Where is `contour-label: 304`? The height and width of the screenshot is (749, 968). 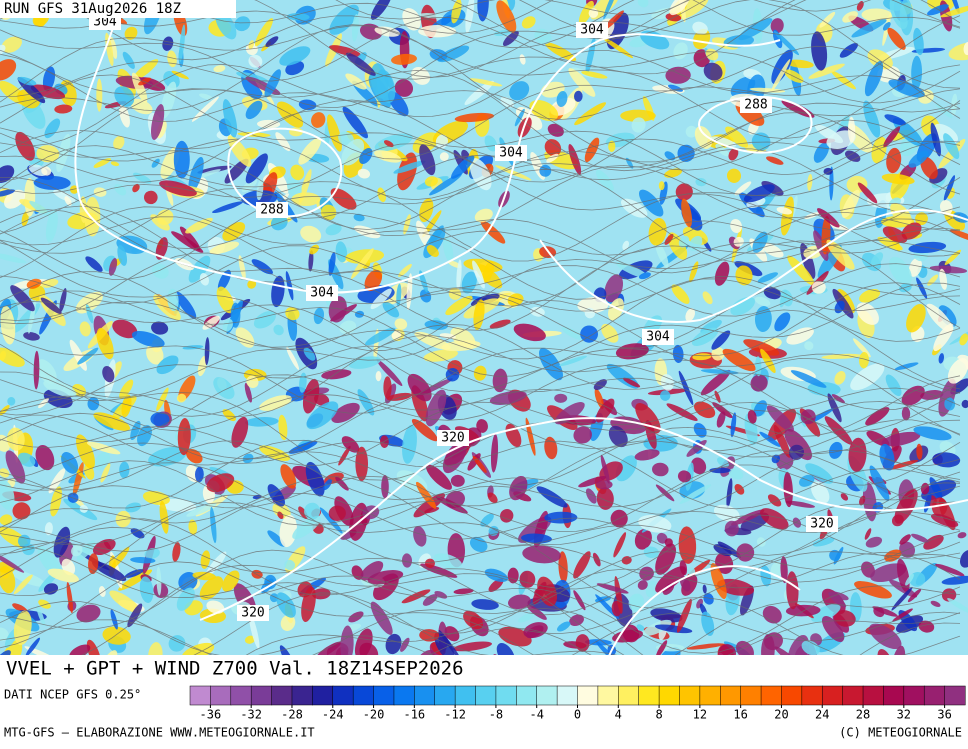
contour-label: 304 is located at coordinates (322, 293).